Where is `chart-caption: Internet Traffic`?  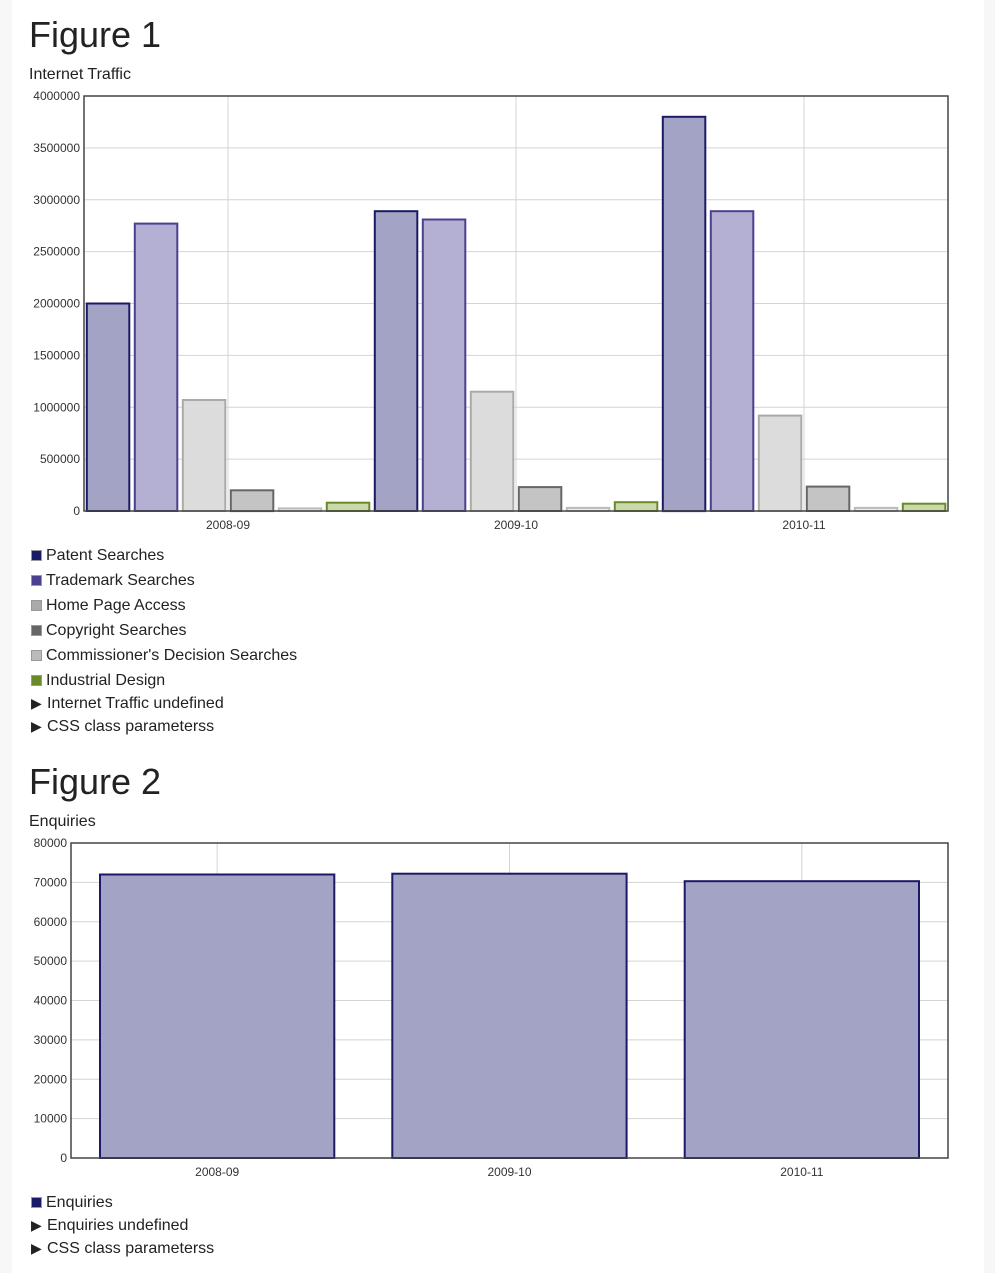
chart-caption: Internet Traffic is located at coordinates (80, 74).